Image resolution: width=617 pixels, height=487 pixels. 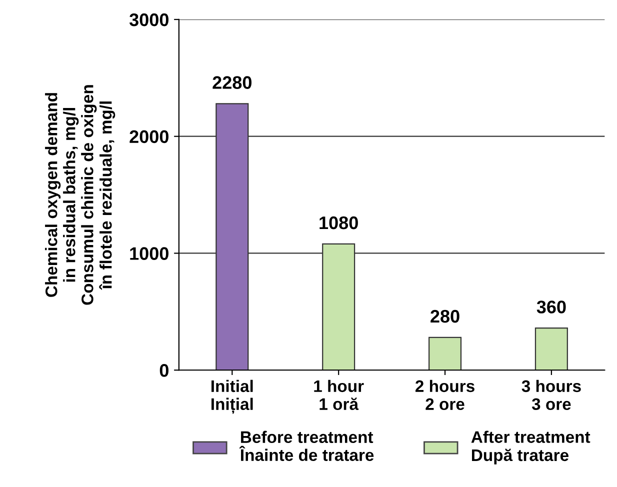 I want to click on x-tick-label: Initial Inițial, so click(x=232, y=397).